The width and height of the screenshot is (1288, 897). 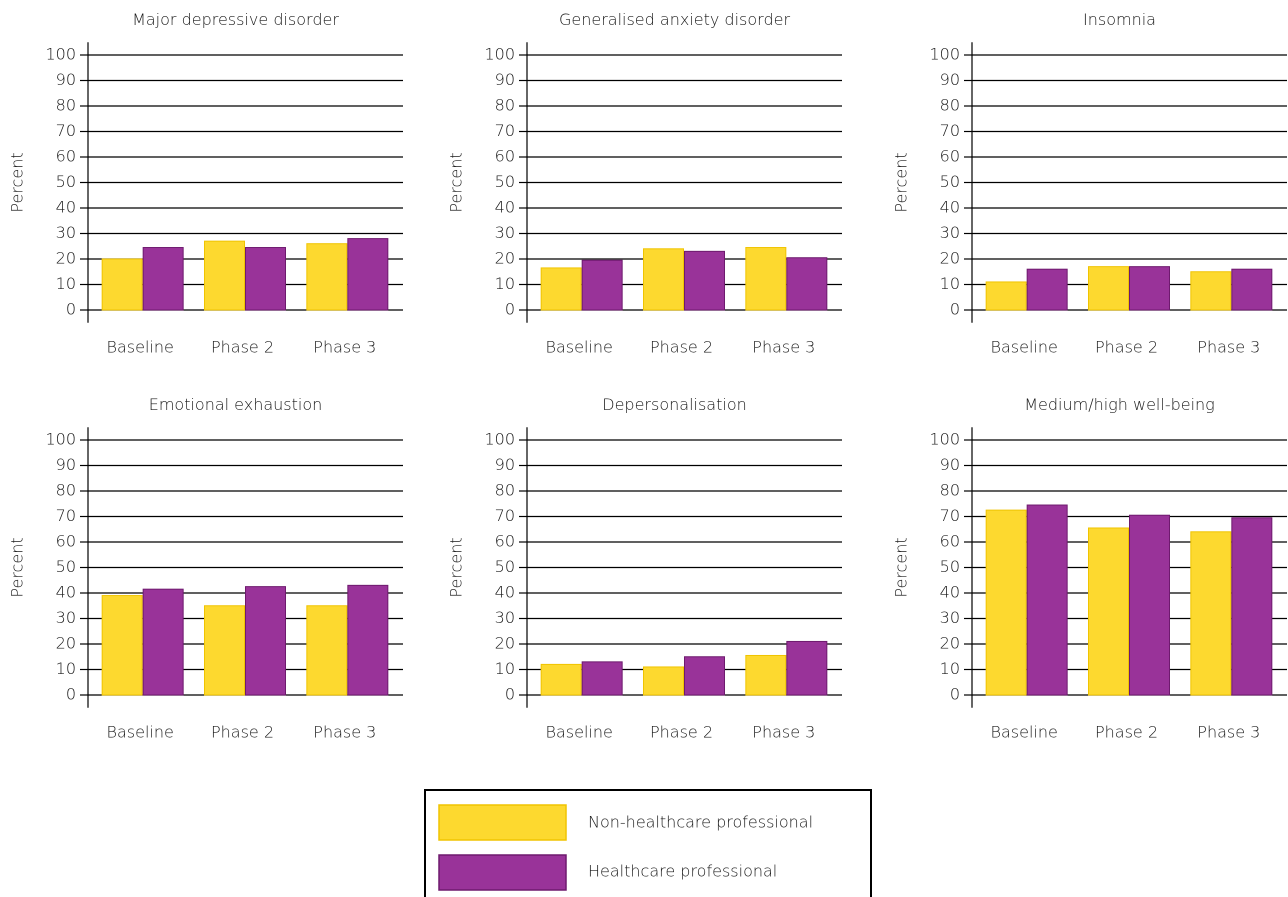 I want to click on chart-title: Medium/high well-being, so click(x=1119, y=404).